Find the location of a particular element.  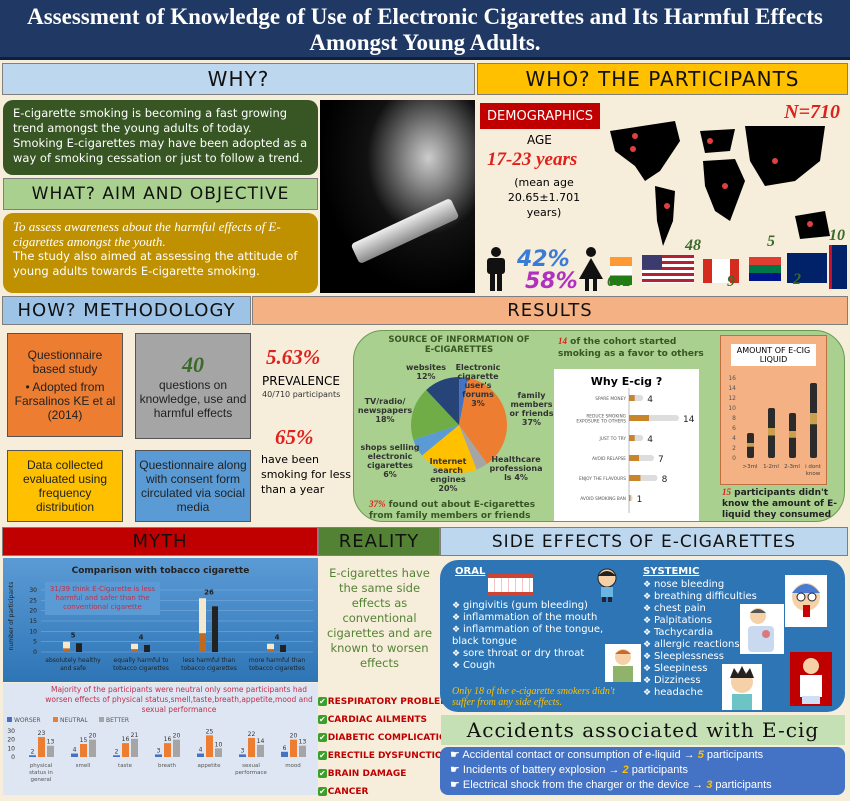

comparison-category-label: more harmful than tobacco cigarettes is located at coordinates (277, 664).